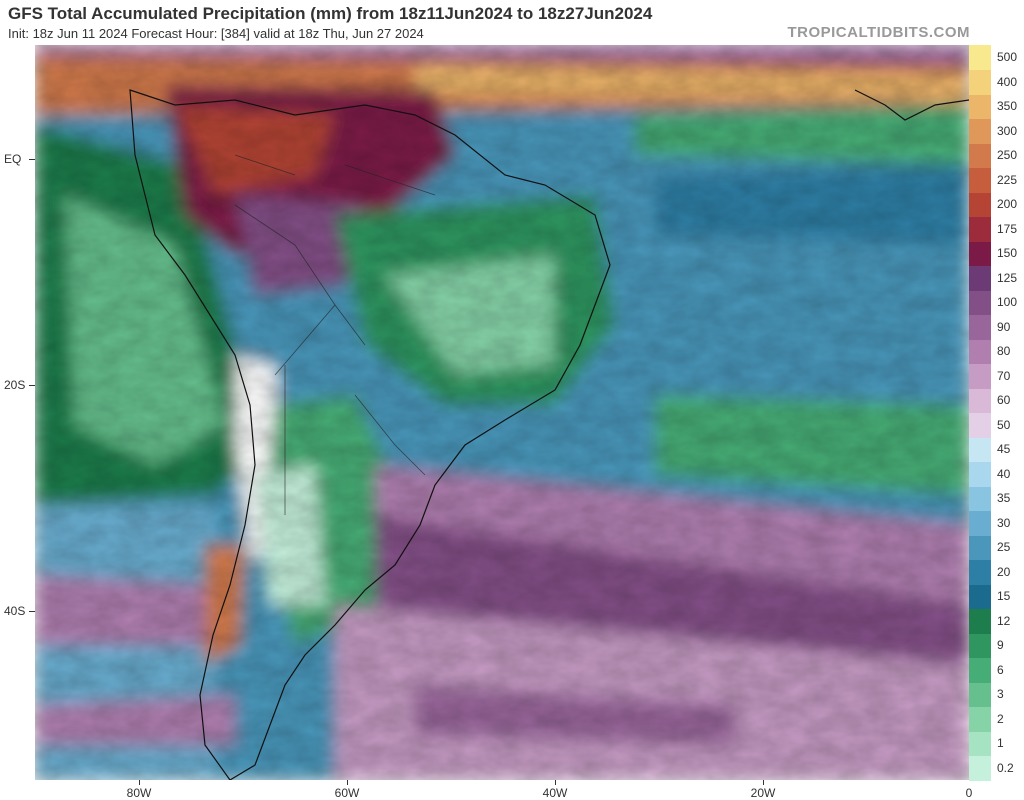 The width and height of the screenshot is (1024, 800). Describe the element at coordinates (139, 793) in the screenshot. I see `lon-label-80w: 80W` at that location.